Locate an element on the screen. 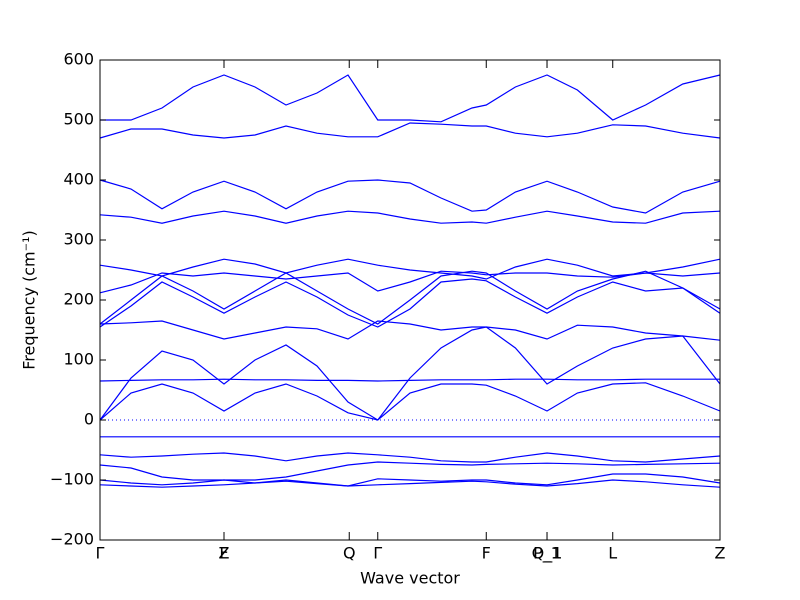 The width and height of the screenshot is (800, 600). y-tick-label: −200 is located at coordinates (72, 539).